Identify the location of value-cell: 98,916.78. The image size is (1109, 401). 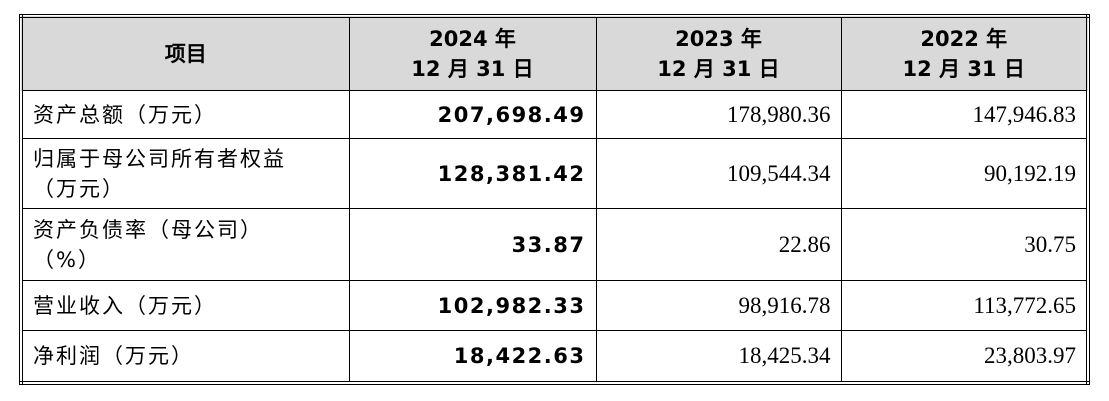
(718, 305).